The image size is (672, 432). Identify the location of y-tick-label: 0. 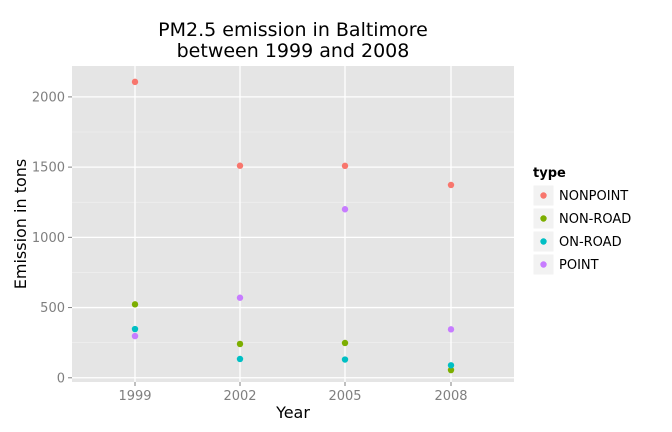
(61, 378).